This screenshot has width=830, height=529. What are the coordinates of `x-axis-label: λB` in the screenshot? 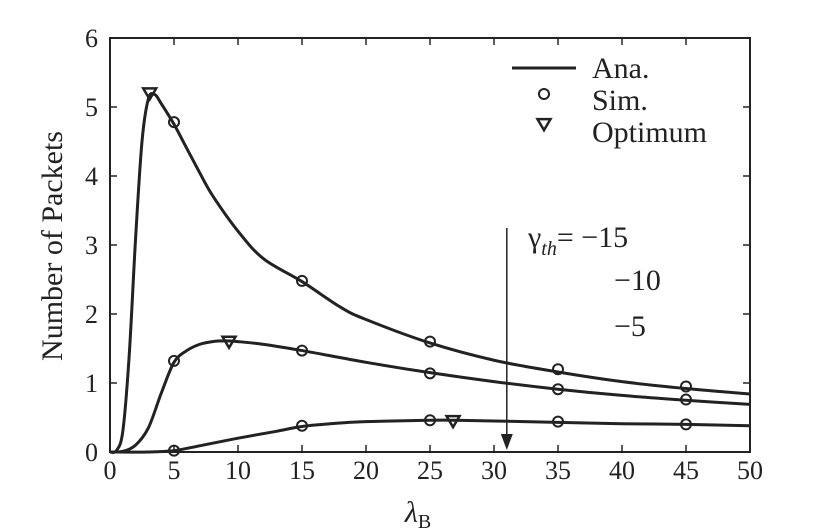 It's located at (417, 512).